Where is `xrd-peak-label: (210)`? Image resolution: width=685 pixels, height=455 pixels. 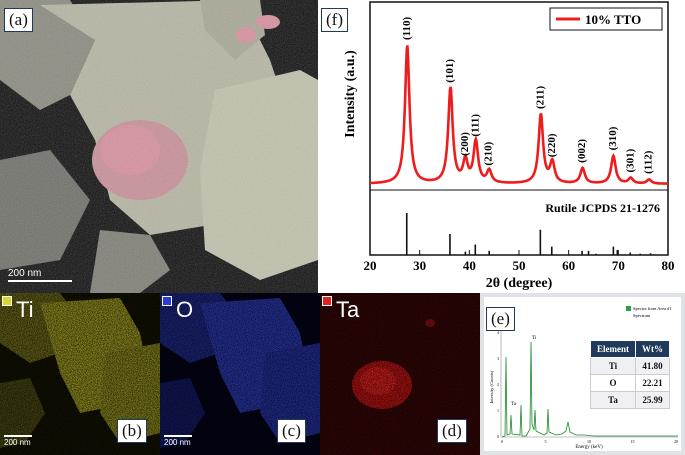
xrd-peak-label: (210) is located at coordinates (489, 153).